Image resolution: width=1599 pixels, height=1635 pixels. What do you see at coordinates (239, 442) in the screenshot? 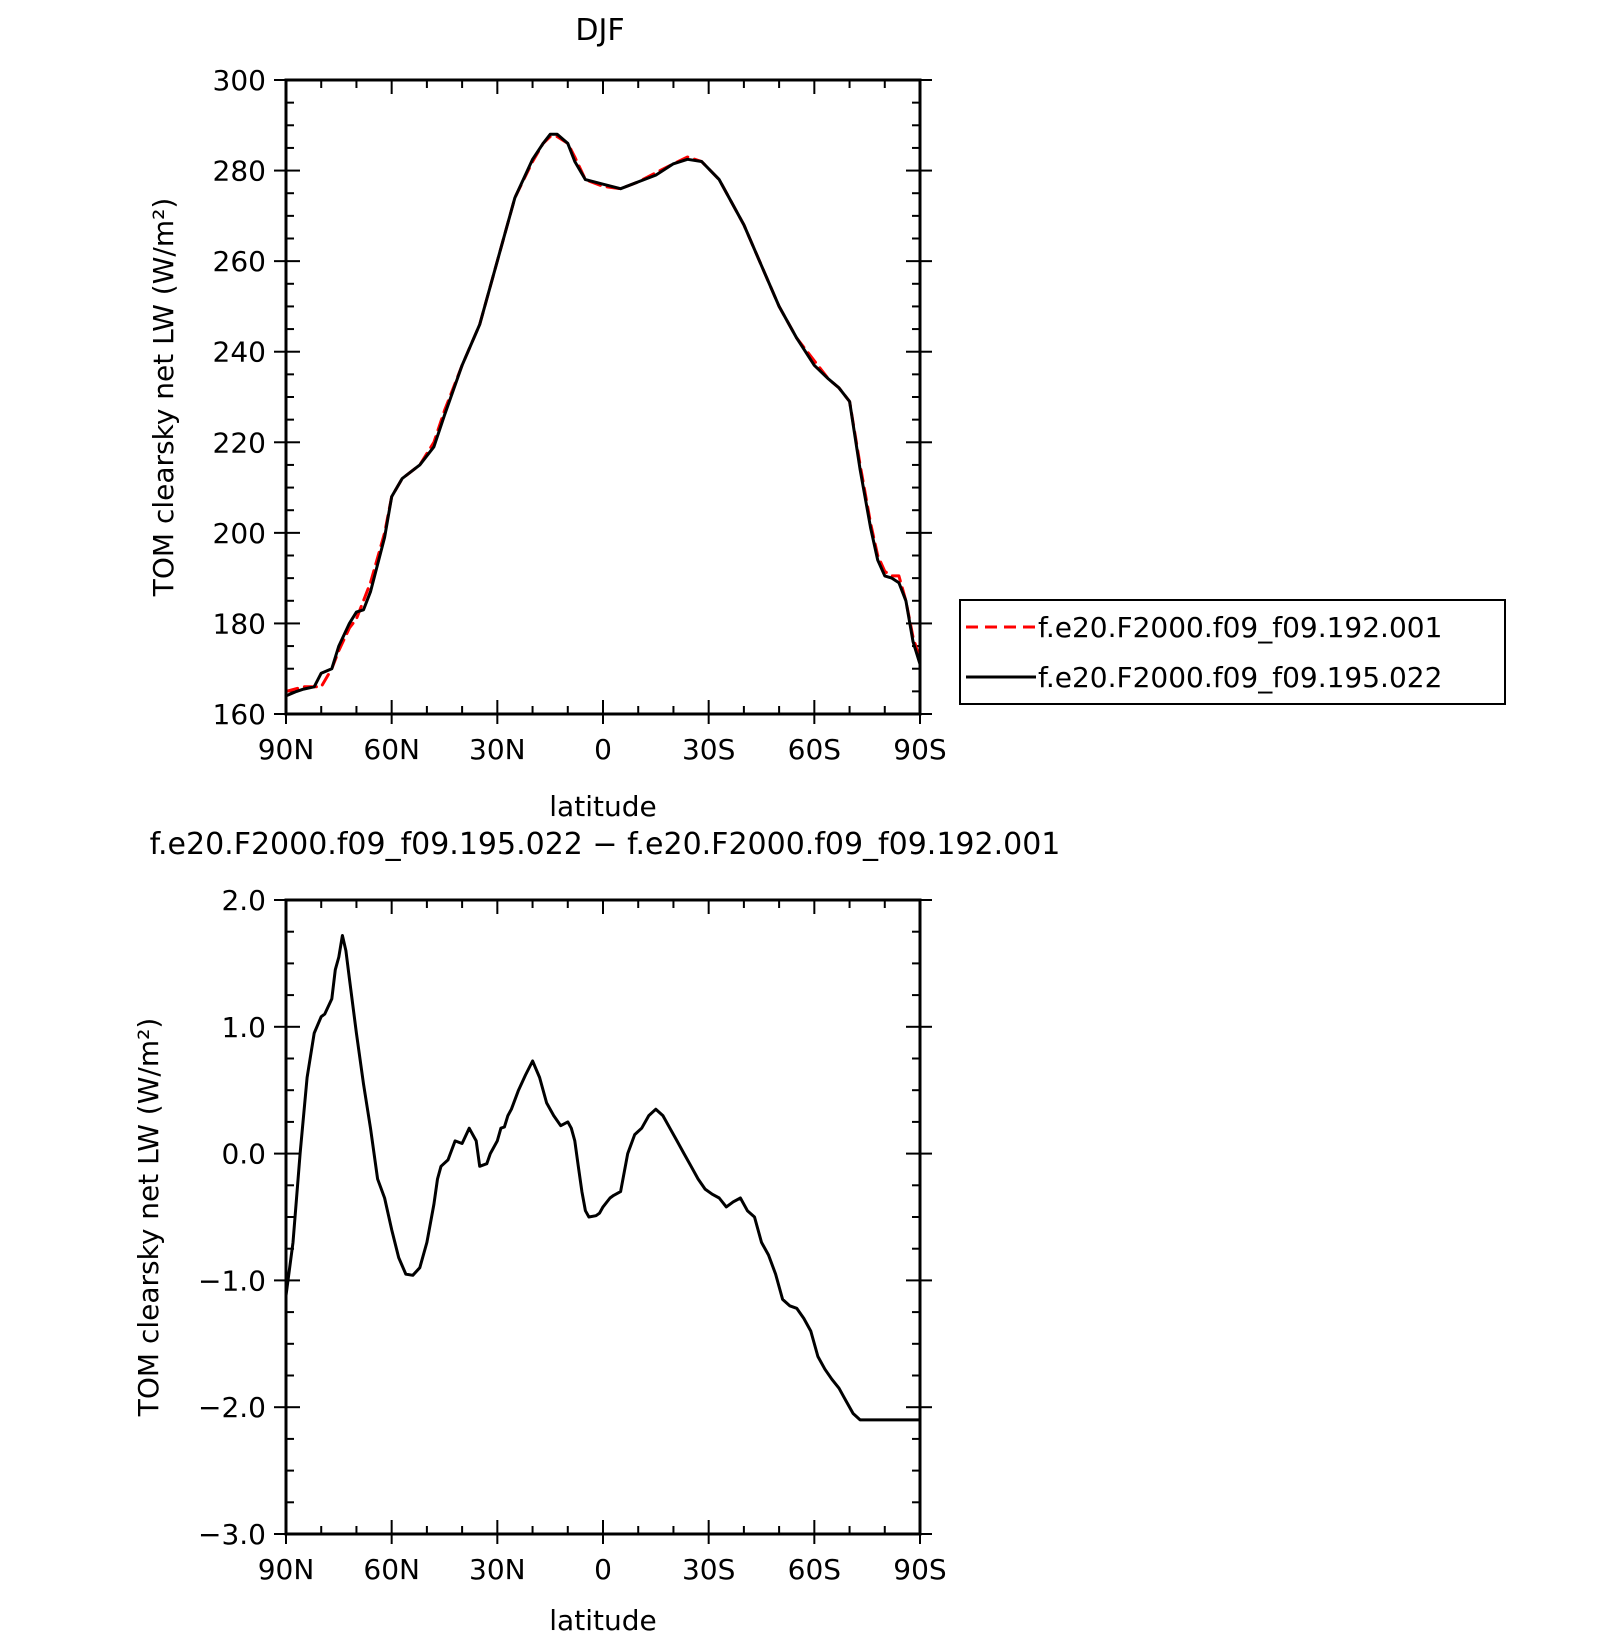
I see `y-tick-label: 220` at bounding box center [239, 442].